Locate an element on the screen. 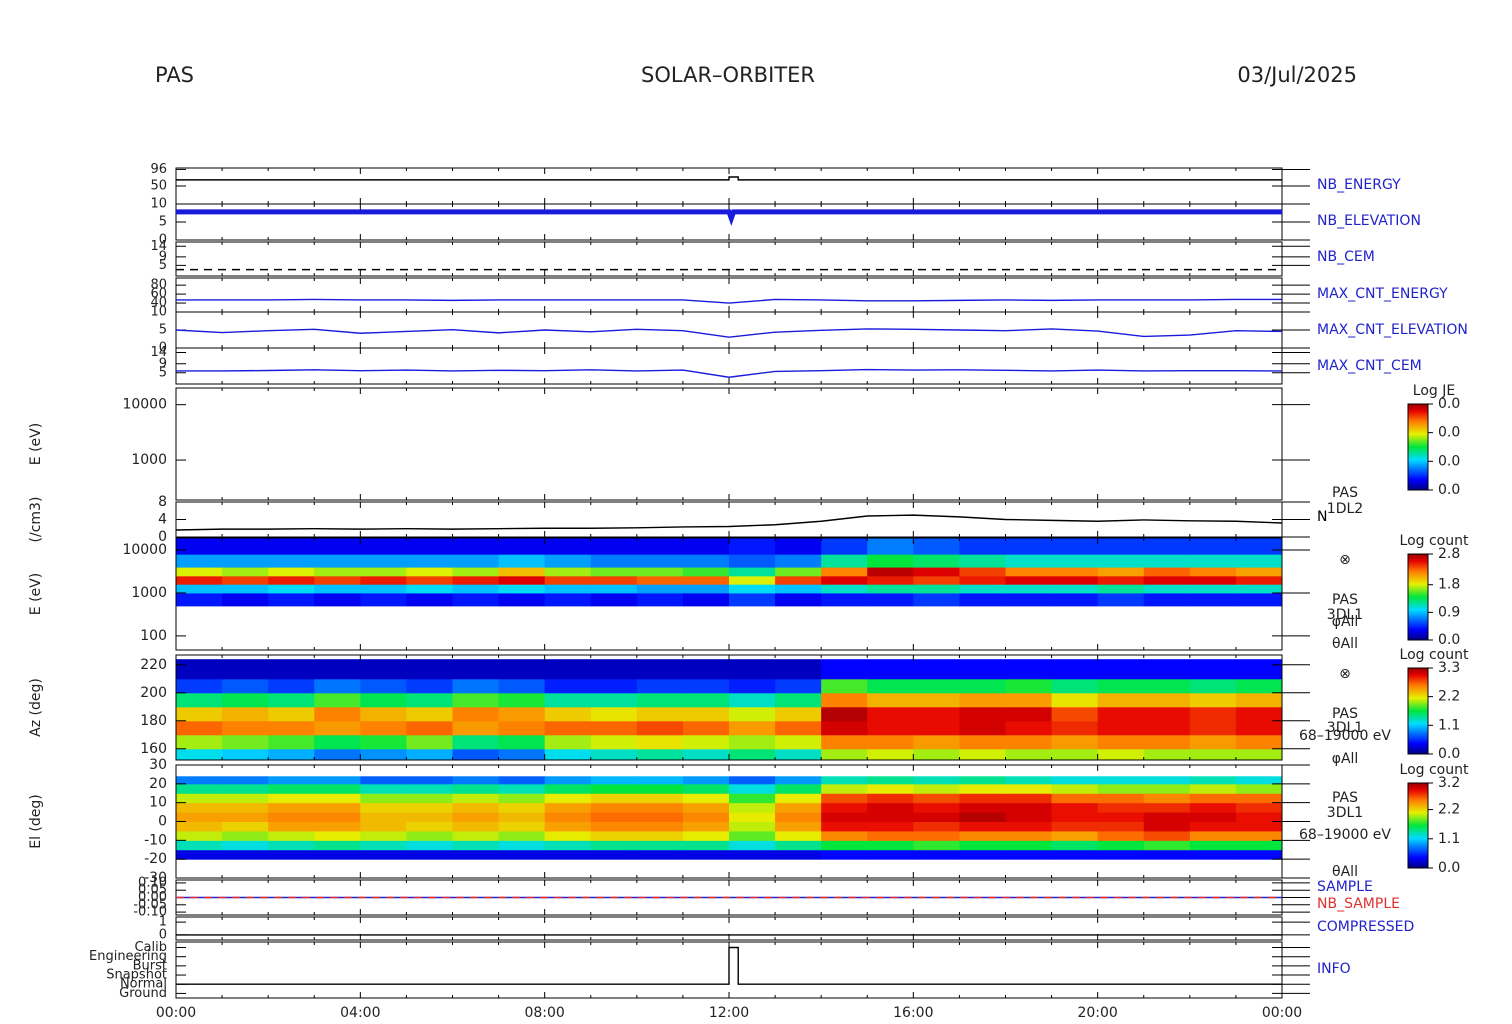  y-tick-label: -0.05 is located at coordinates (150, 904).